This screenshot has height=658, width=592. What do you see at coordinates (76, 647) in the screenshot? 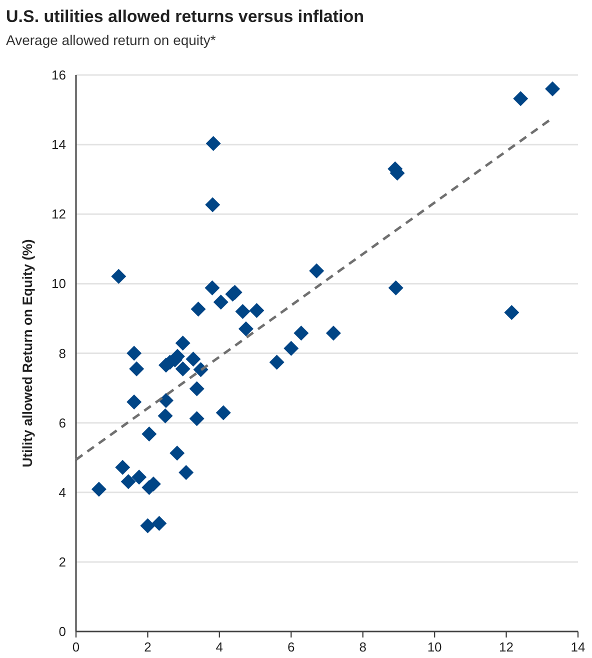
I see `x-tick-label: 0` at bounding box center [76, 647].